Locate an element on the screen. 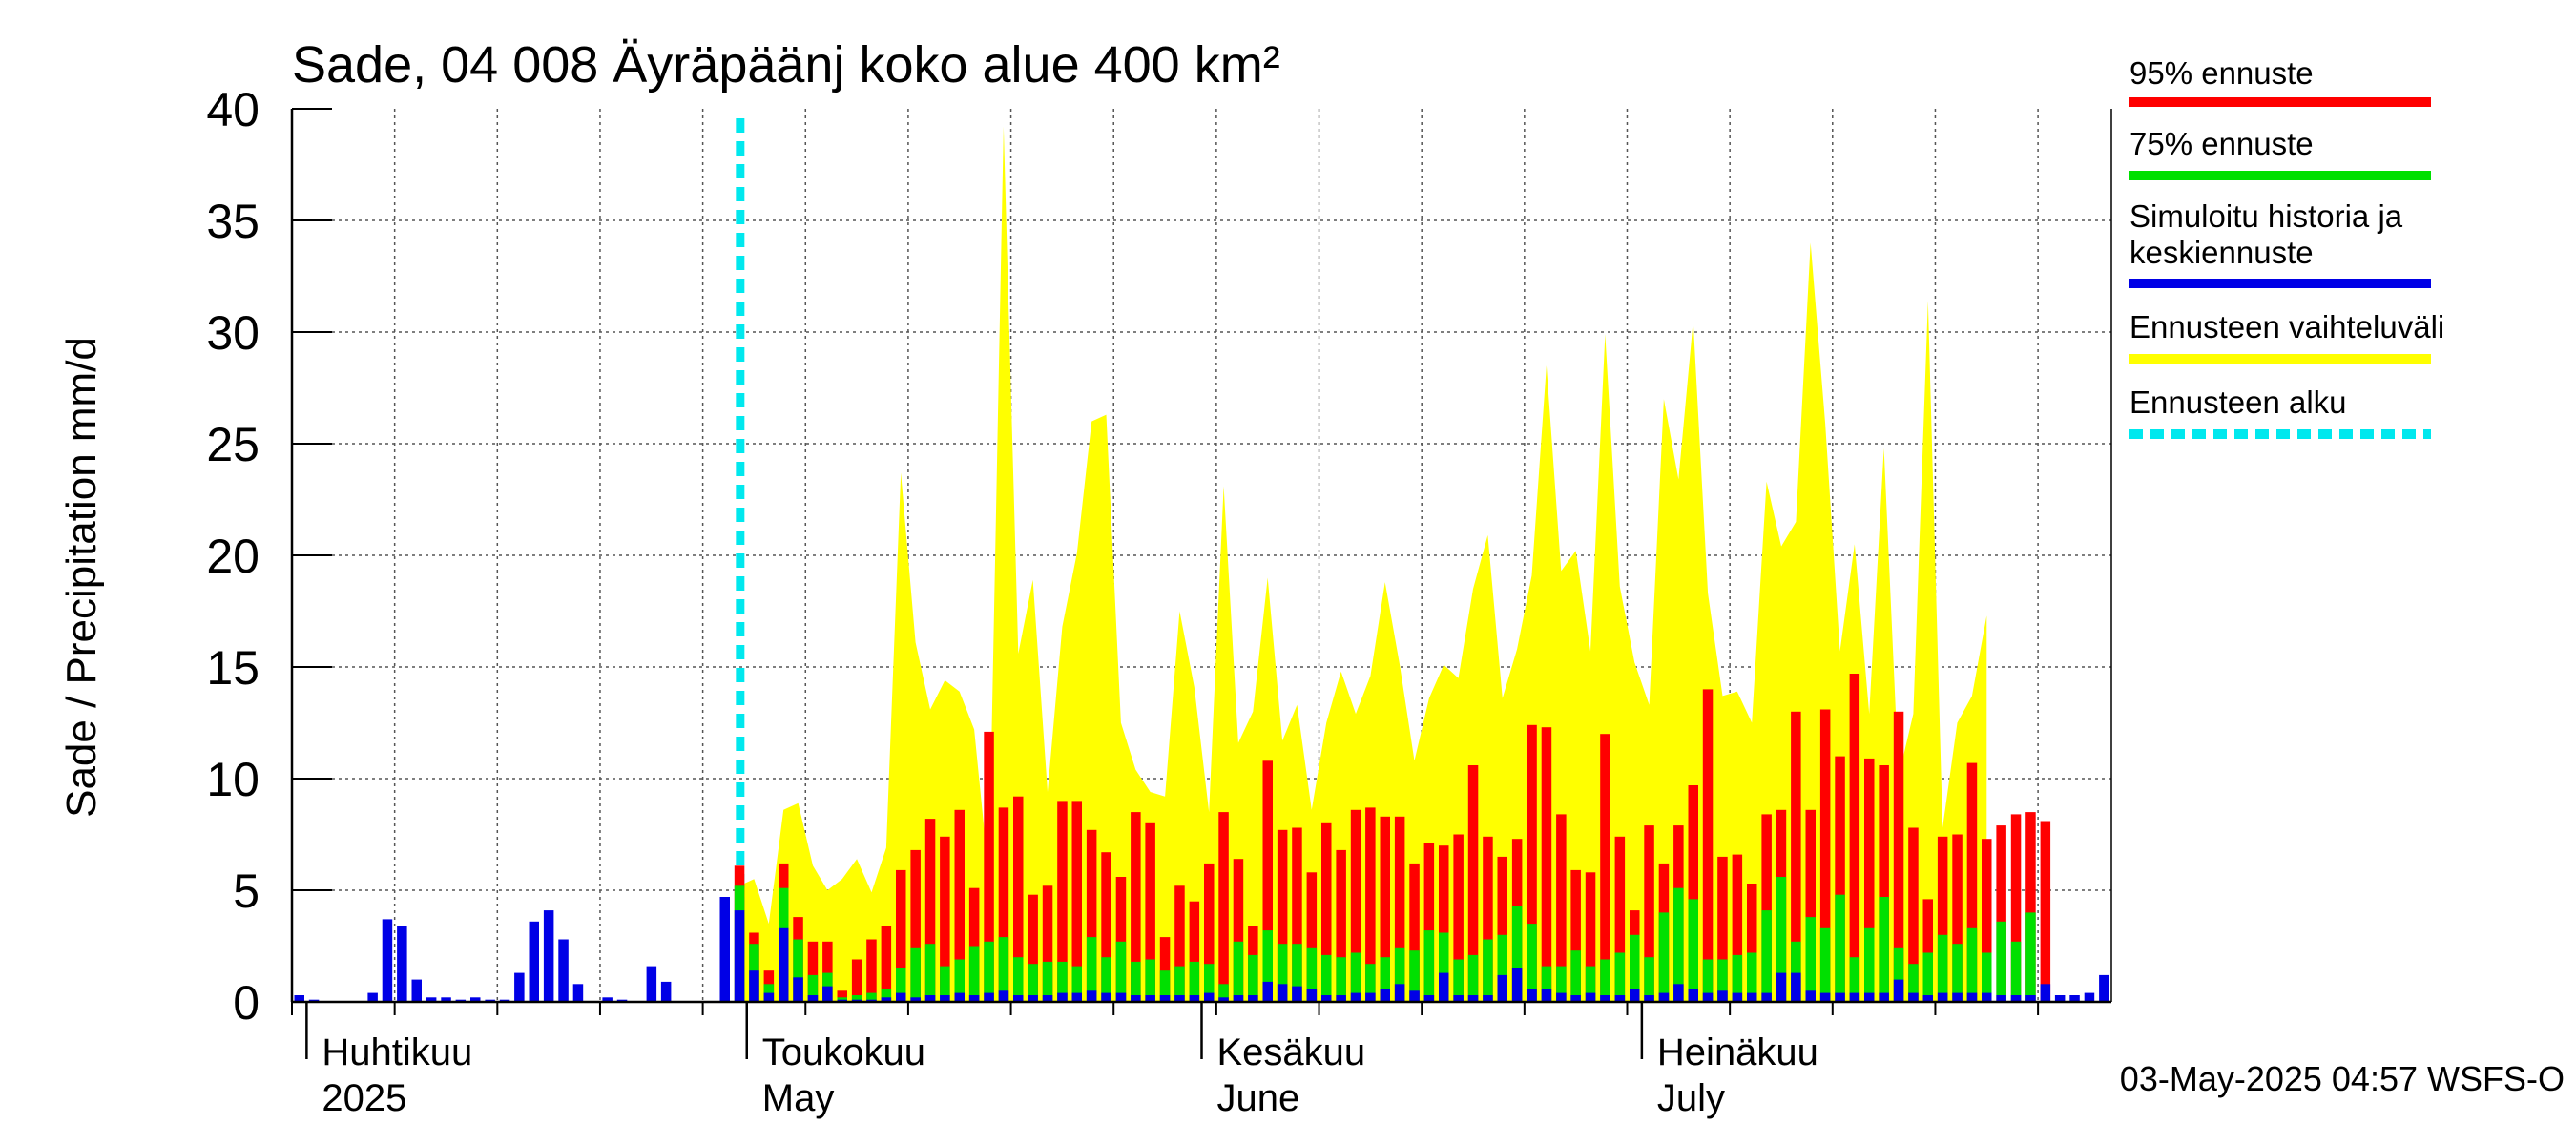 This screenshot has height=1145, width=2576. x-month-label-fi: Huhtikuu is located at coordinates (397, 1052).